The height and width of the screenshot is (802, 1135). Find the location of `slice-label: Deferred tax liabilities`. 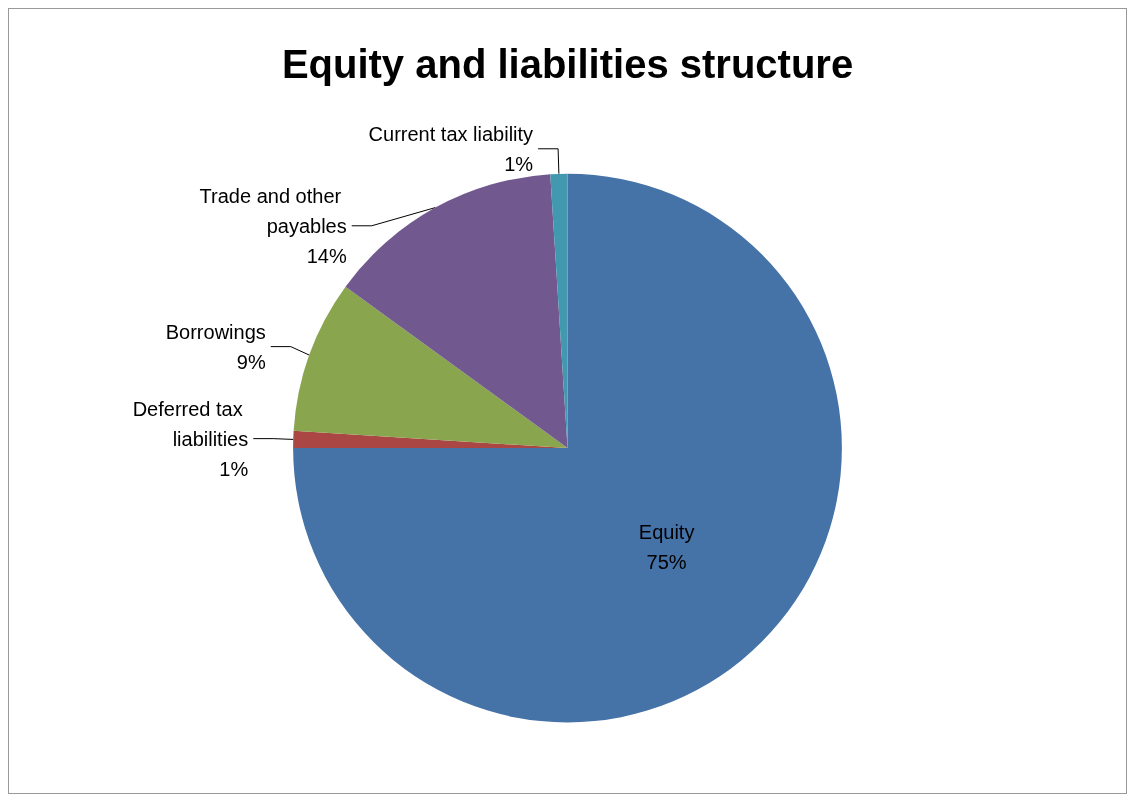

slice-label: Deferred tax liabilities is located at coordinates (190, 423).